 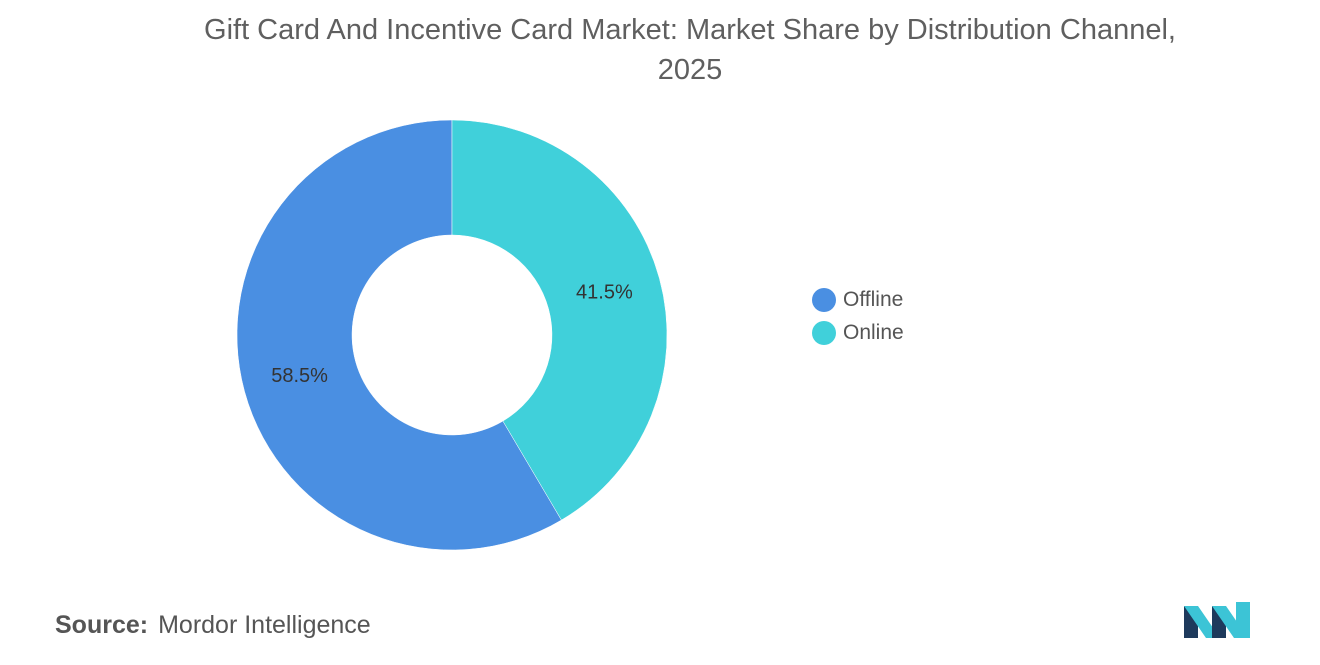 I want to click on legend: Offline Online, so click(x=858, y=316).